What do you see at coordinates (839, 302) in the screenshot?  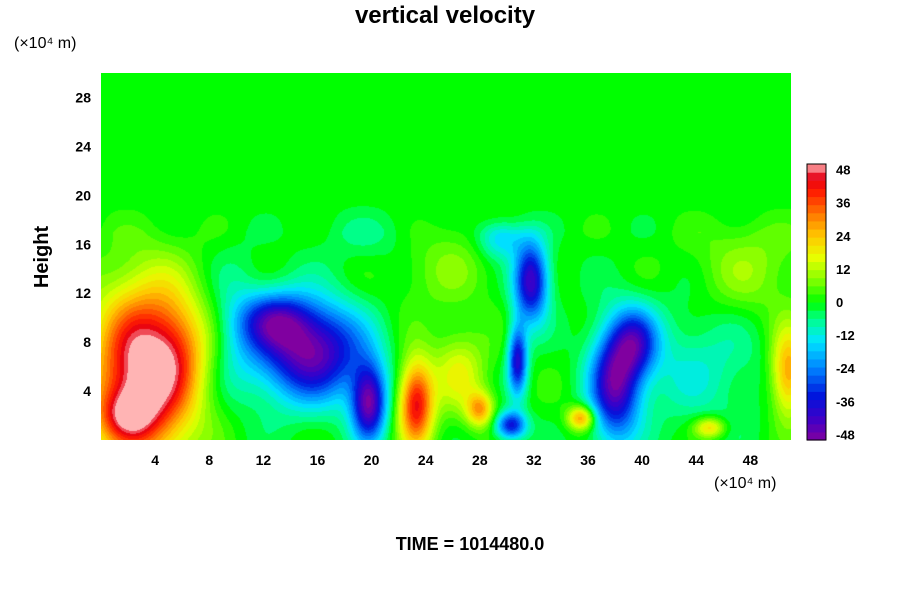 I see `colorbar-tick-label: 0` at bounding box center [839, 302].